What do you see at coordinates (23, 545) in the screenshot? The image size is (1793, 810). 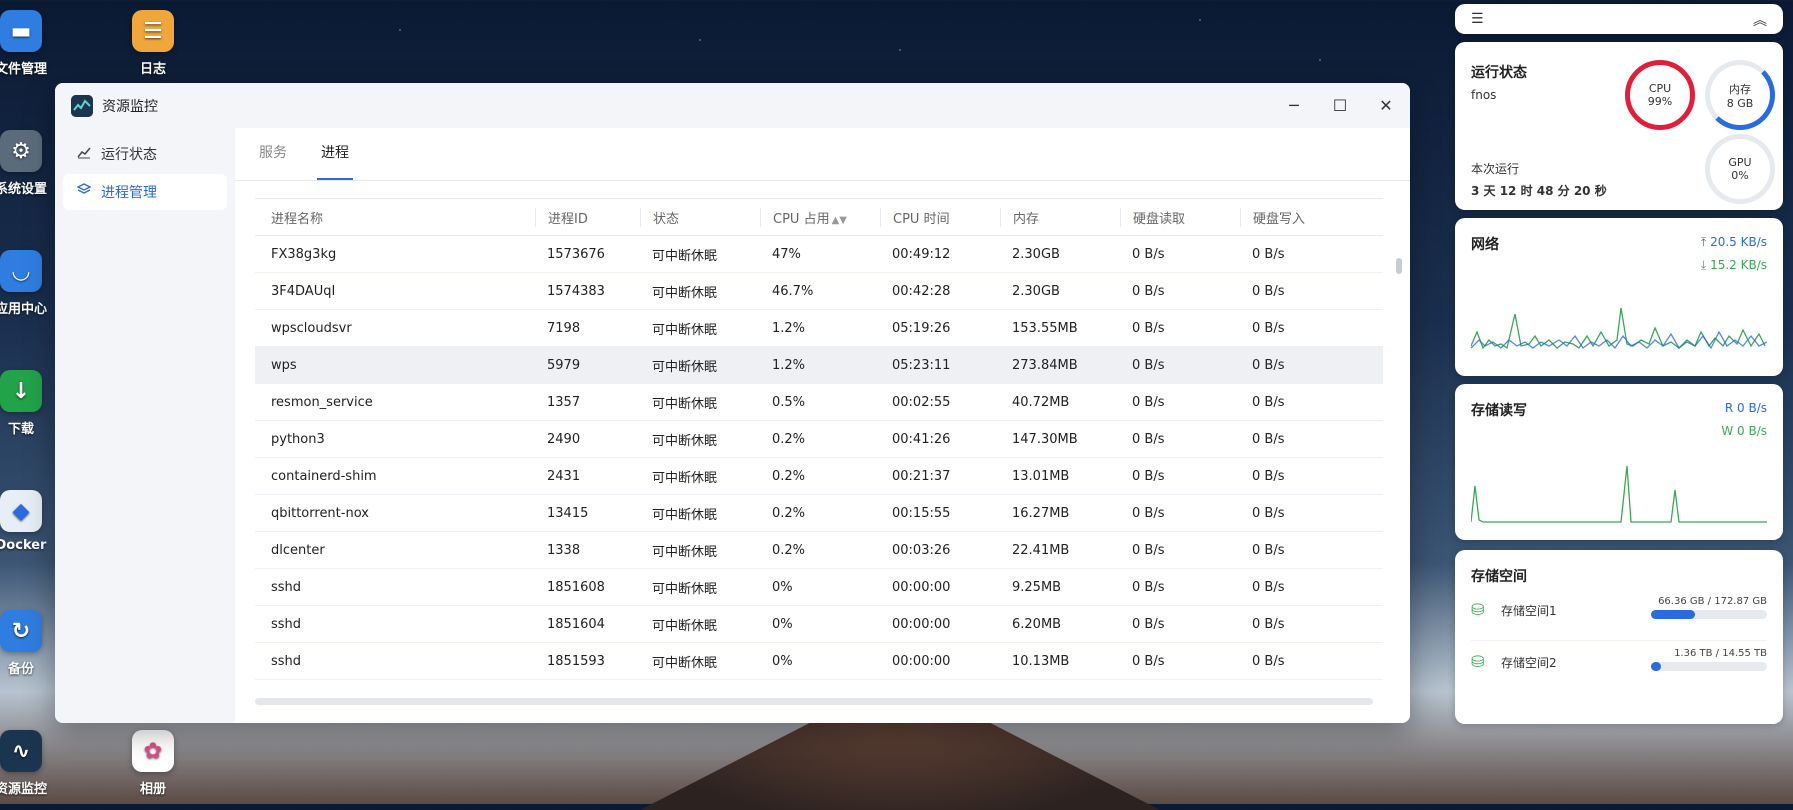 I see `desktop-icon-label: Docker` at bounding box center [23, 545].